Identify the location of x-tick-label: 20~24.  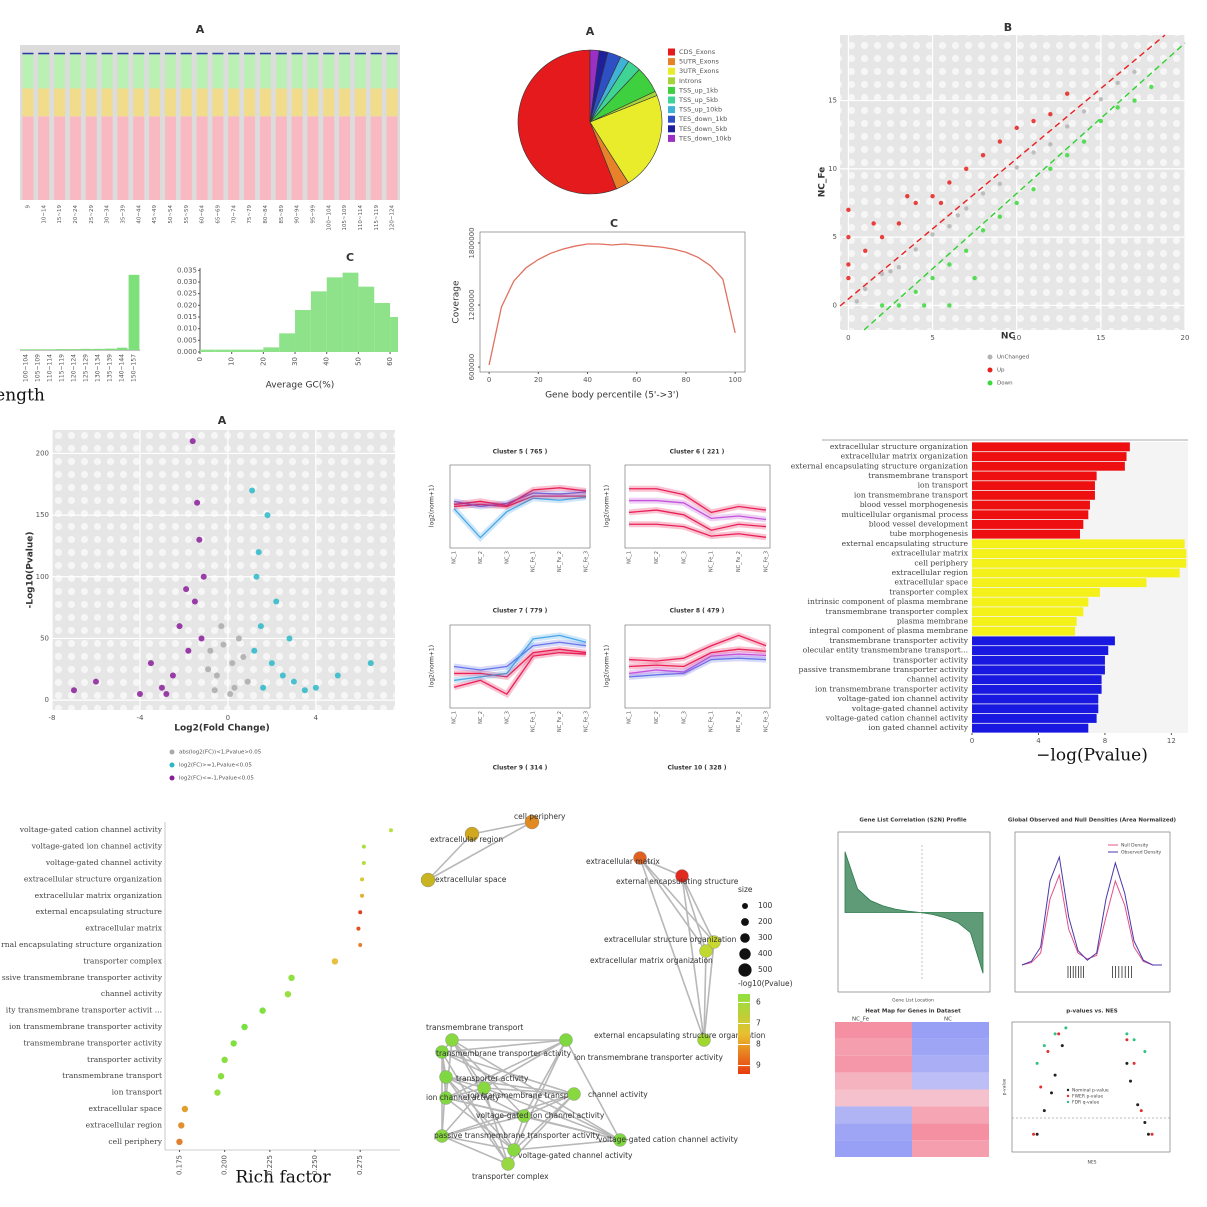
(76, 214).